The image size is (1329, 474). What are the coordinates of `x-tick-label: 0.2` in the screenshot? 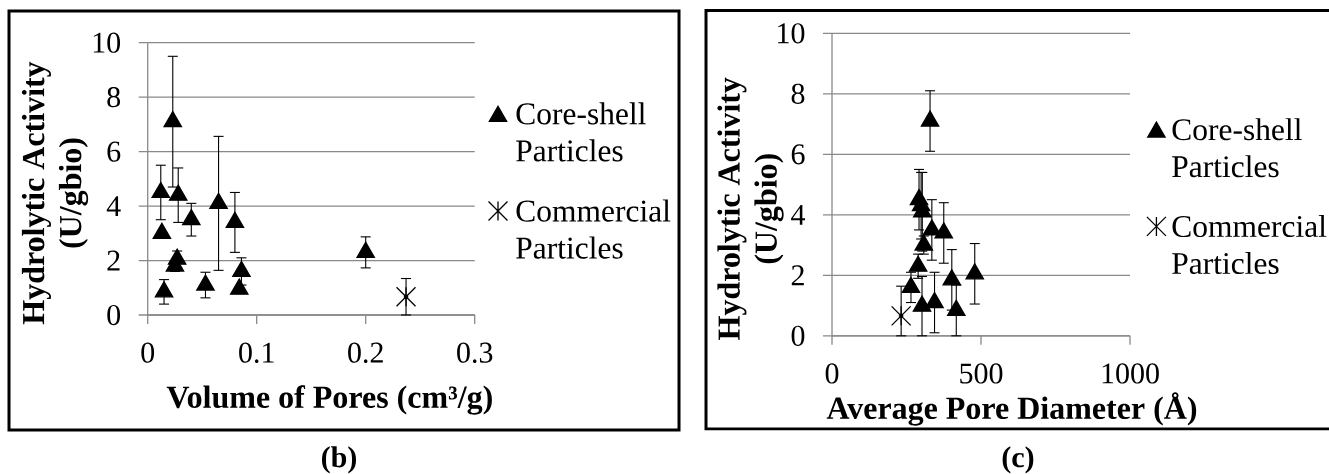 It's located at (365, 352).